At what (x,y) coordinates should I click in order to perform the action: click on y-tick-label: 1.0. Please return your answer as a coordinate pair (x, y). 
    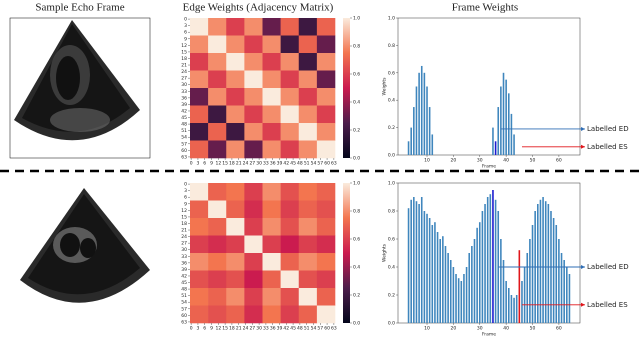
    Looking at the image, I should click on (391, 184).